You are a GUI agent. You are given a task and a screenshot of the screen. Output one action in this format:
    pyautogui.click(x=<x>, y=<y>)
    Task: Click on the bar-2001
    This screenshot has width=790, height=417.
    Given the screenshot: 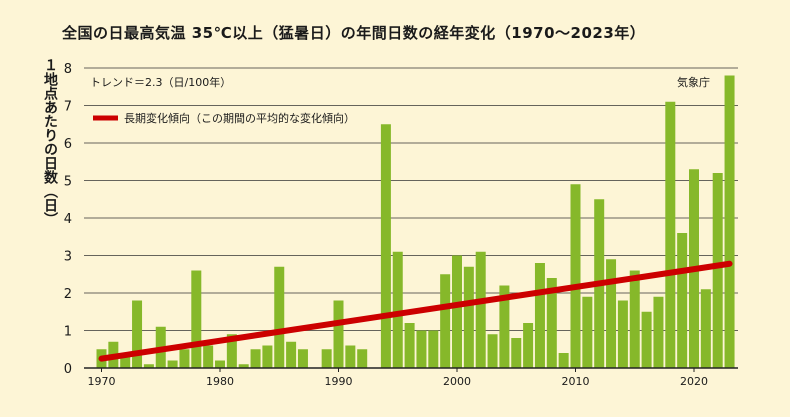 What is the action you would take?
    pyautogui.click(x=468, y=317)
    